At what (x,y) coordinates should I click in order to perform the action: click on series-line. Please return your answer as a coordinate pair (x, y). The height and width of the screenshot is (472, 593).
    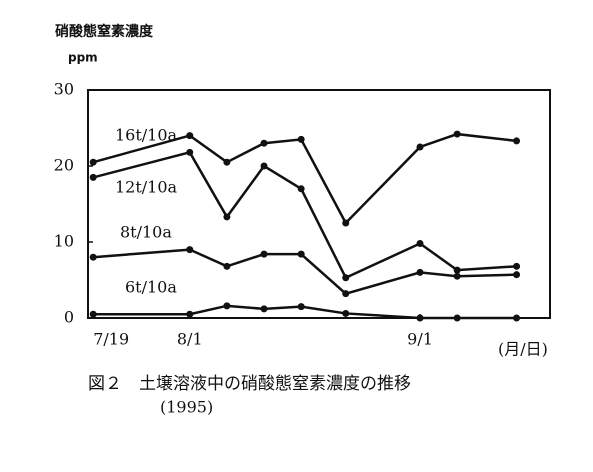
    Looking at the image, I should click on (305, 312).